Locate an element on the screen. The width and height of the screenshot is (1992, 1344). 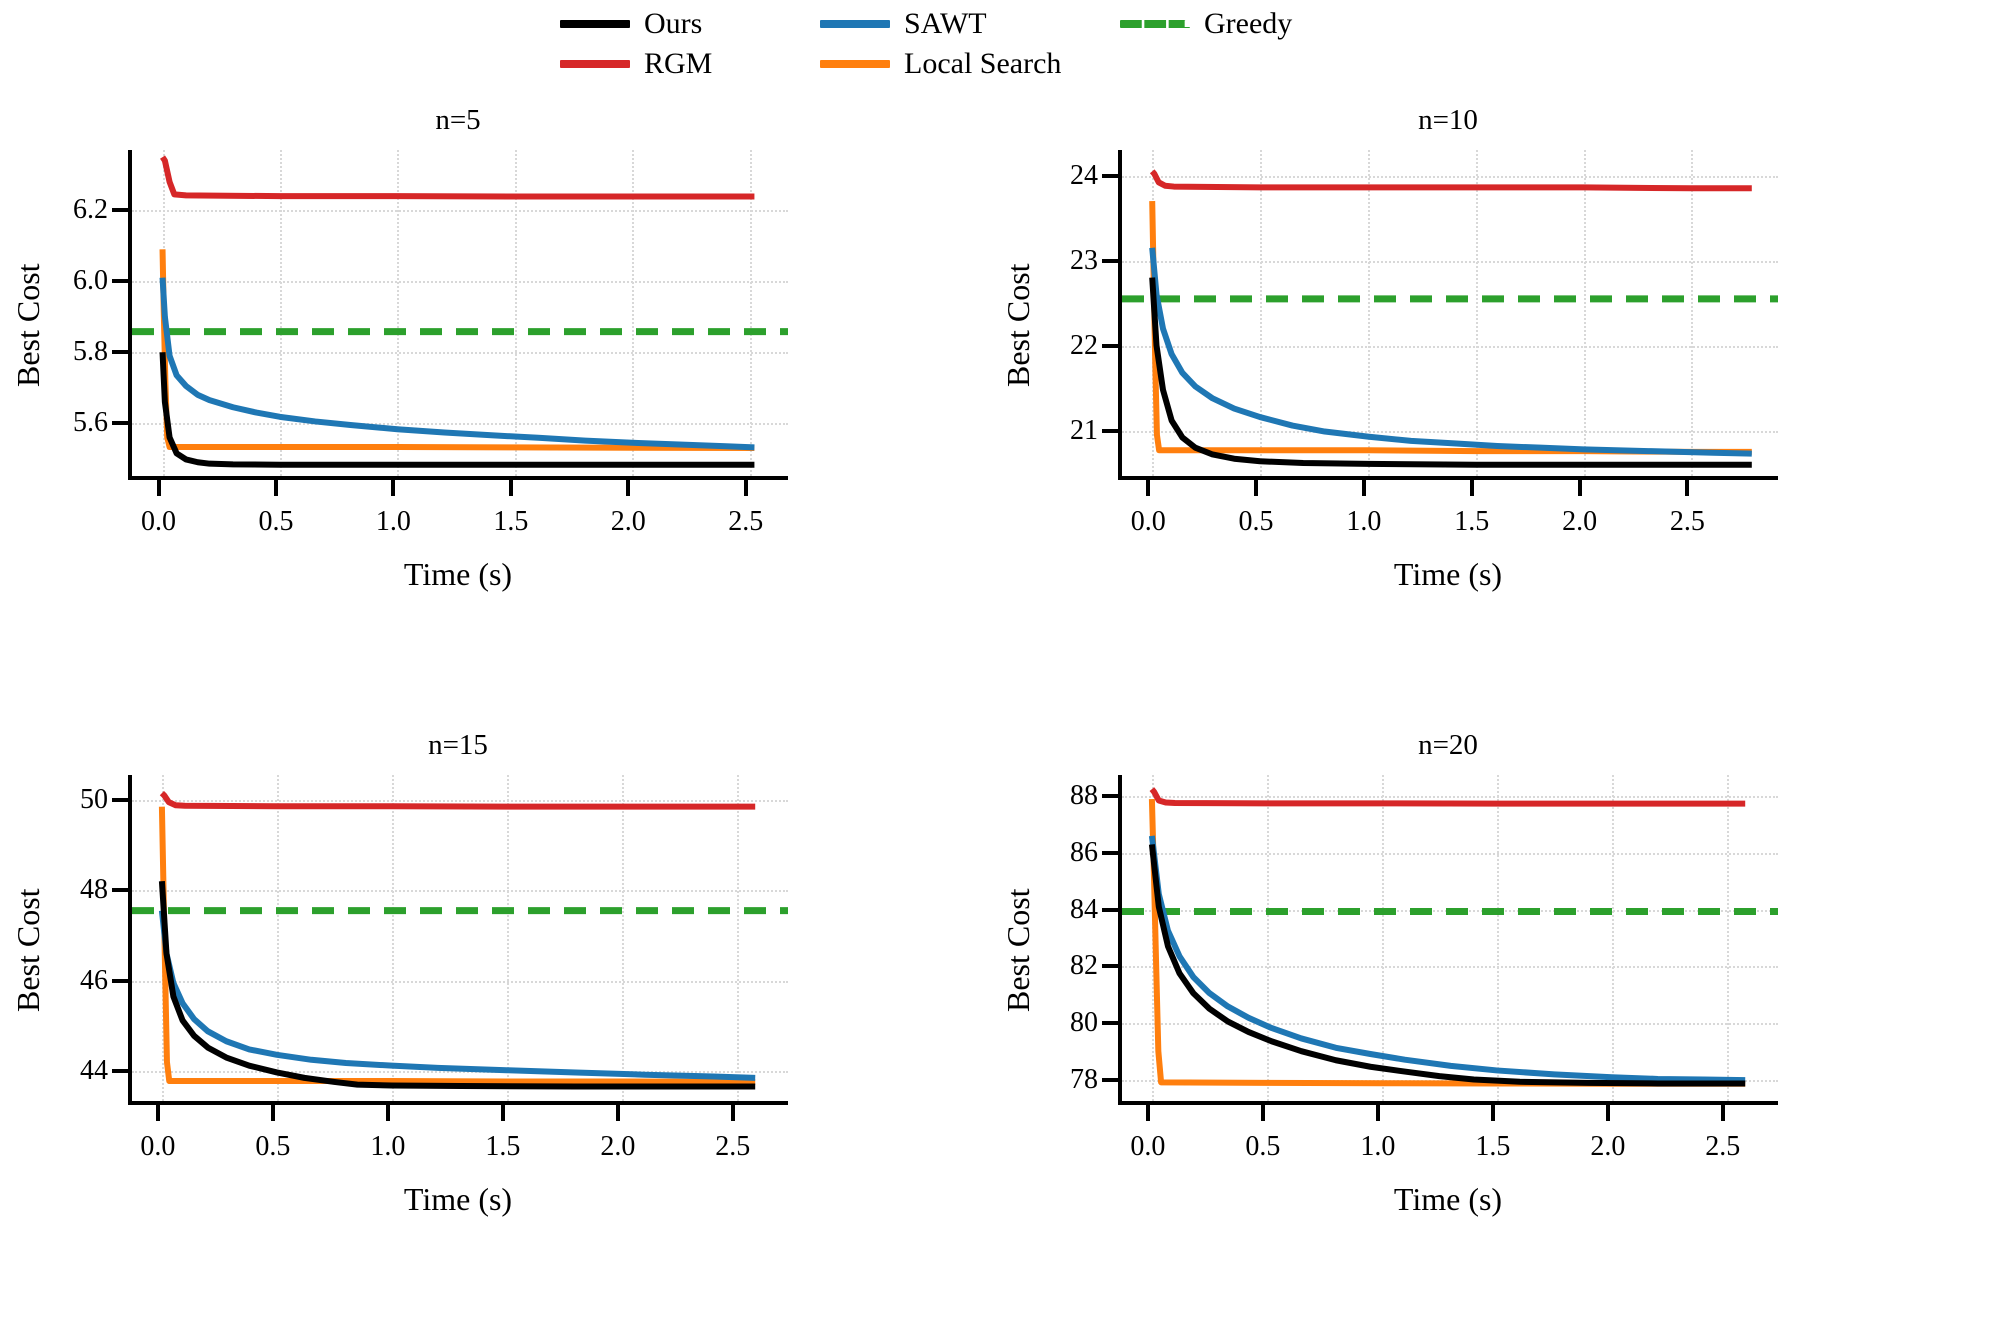
y-tick-label: 86 is located at coordinates (1084, 852).